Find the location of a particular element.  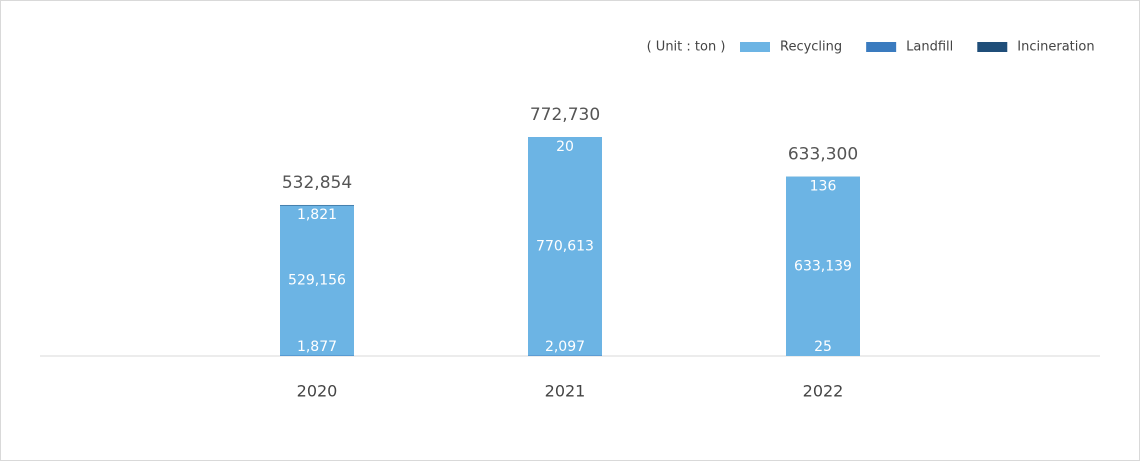

value-label: 529,156 is located at coordinates (317, 280).